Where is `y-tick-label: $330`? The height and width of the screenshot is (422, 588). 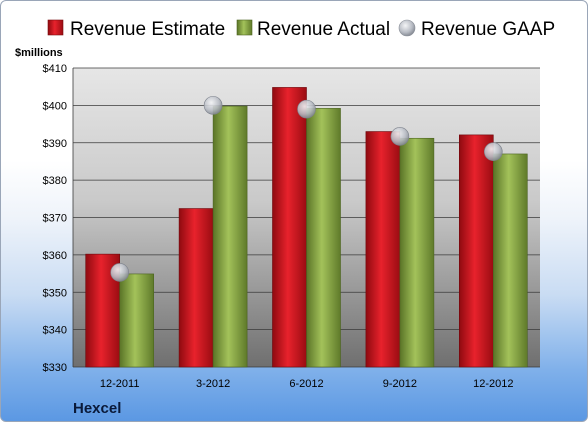 y-tick-label: $330 is located at coordinates (55, 368).